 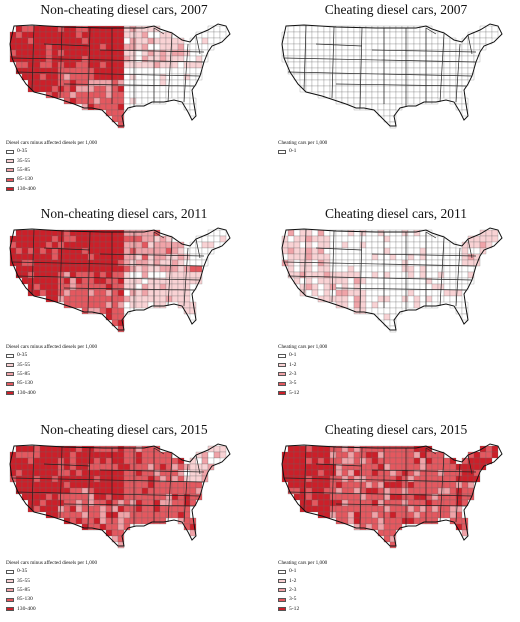 What do you see at coordinates (120, 75) in the screenshot?
I see `us-outline` at bounding box center [120, 75].